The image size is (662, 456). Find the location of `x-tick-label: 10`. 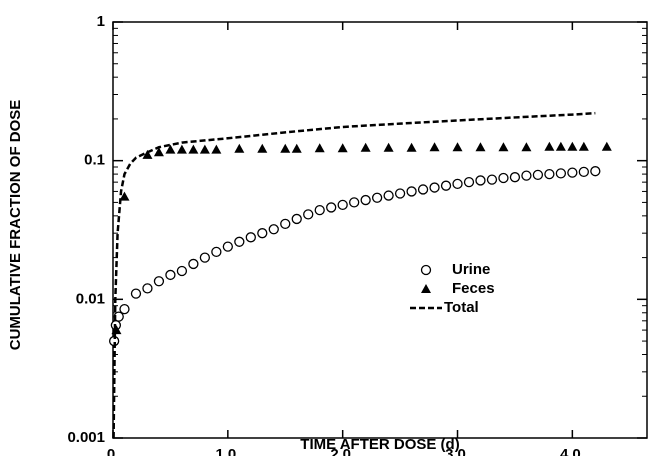

x-tick-label: 10 is located at coordinates (227, 451).